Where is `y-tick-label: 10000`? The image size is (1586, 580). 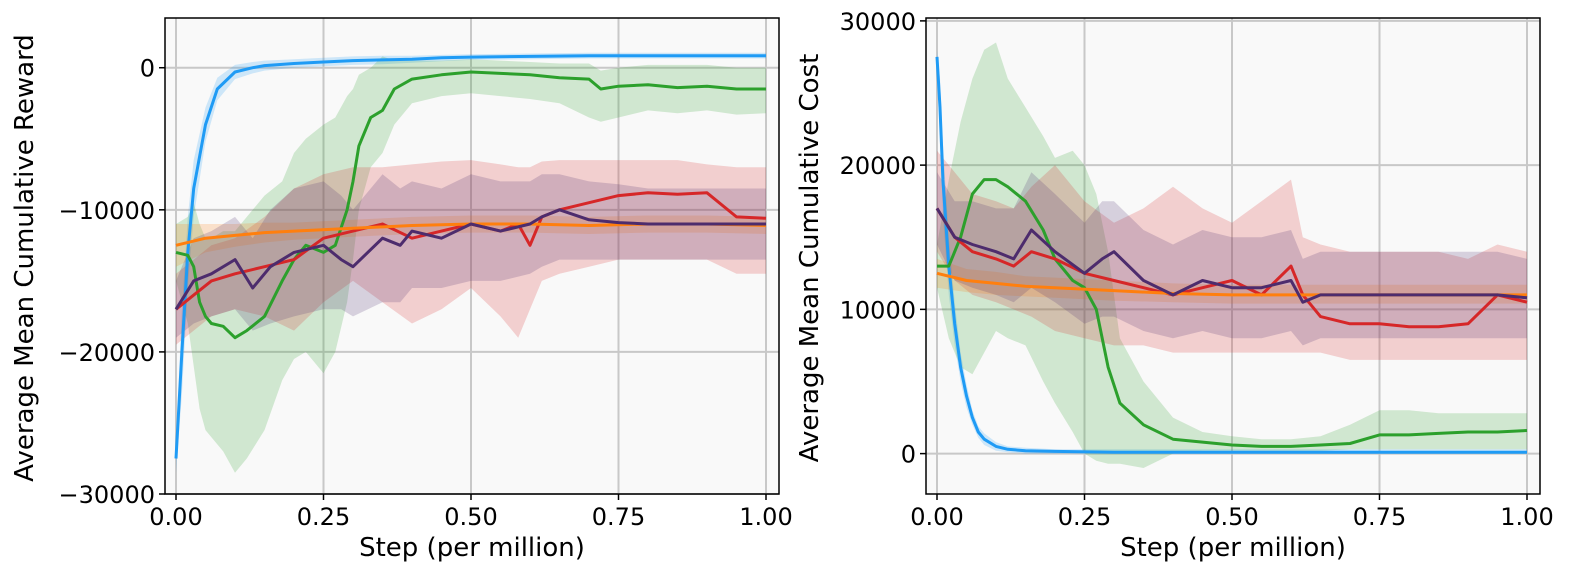
y-tick-label: 10000 is located at coordinates (878, 310).